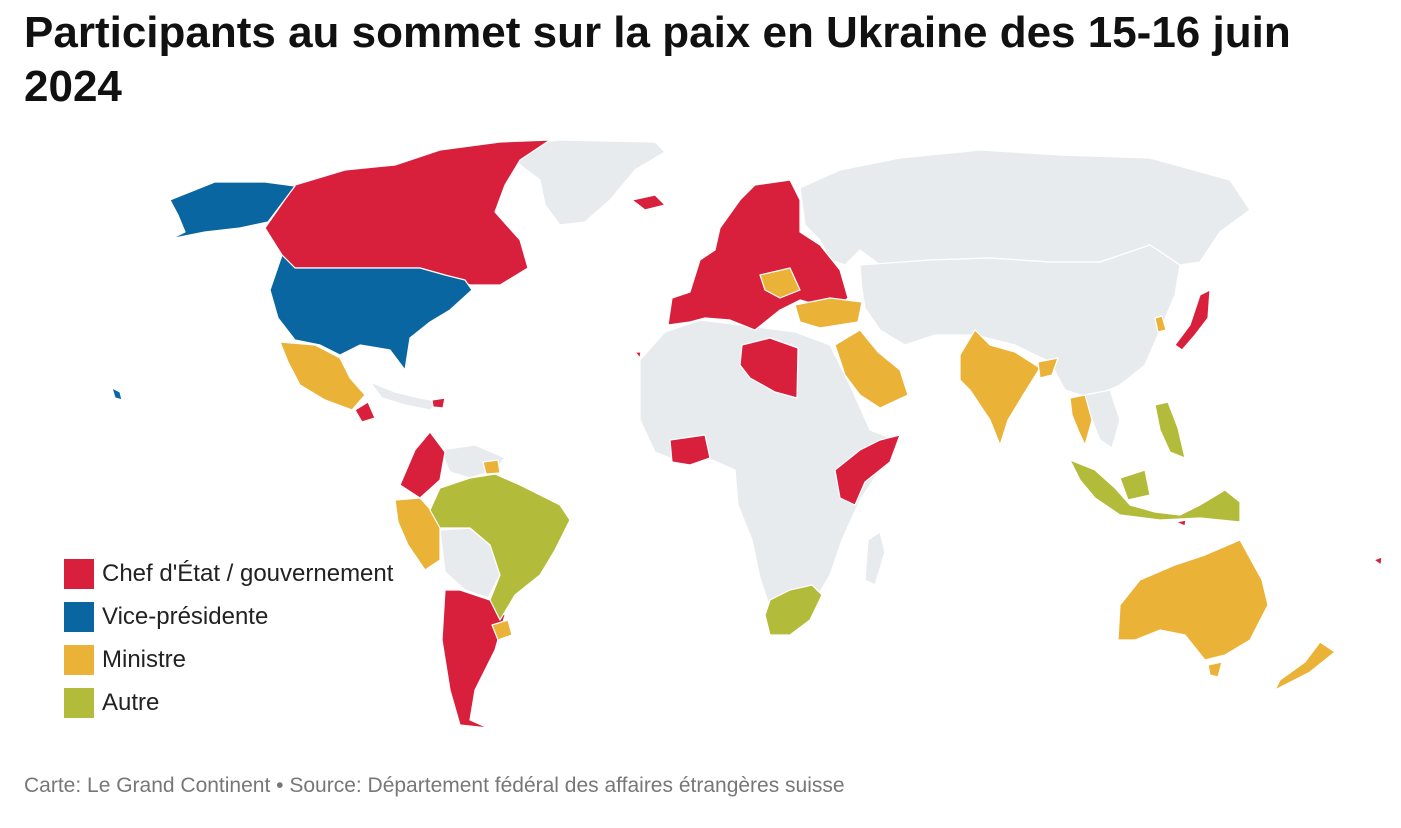  What do you see at coordinates (875, 558) in the screenshot?
I see `region-madagascar` at bounding box center [875, 558].